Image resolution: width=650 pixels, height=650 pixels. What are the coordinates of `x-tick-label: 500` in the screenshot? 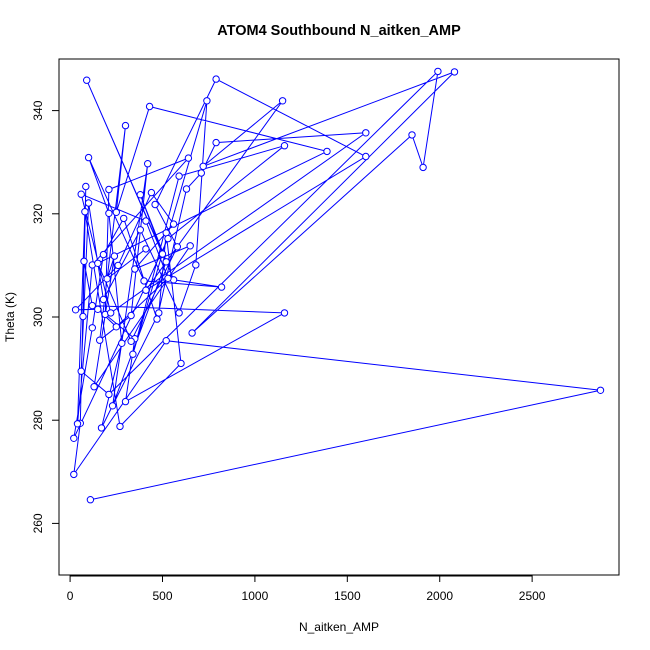 It's located at (162, 596).